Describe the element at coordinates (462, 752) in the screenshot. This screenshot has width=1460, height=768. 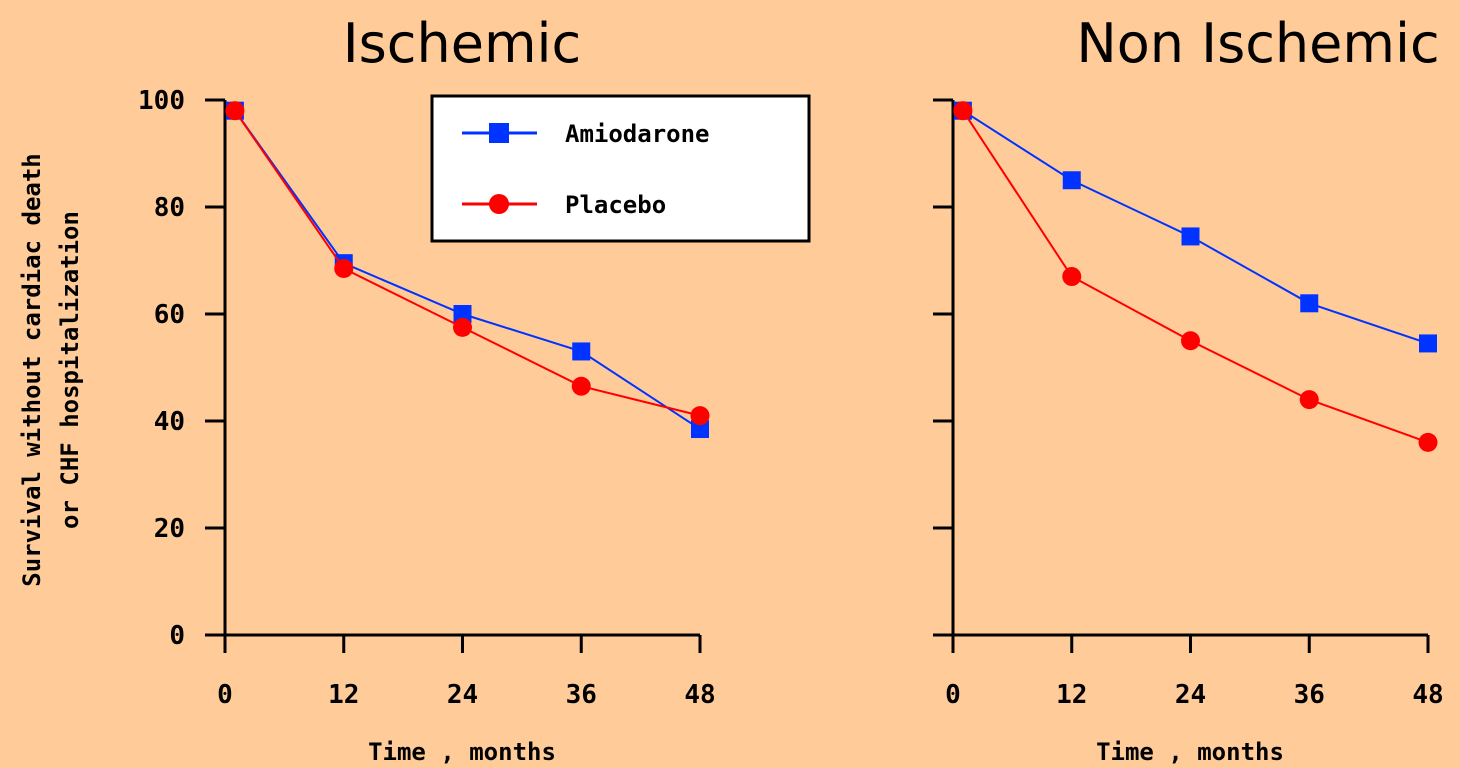
I see `x-axis-title-ischemic: Time , months` at that location.